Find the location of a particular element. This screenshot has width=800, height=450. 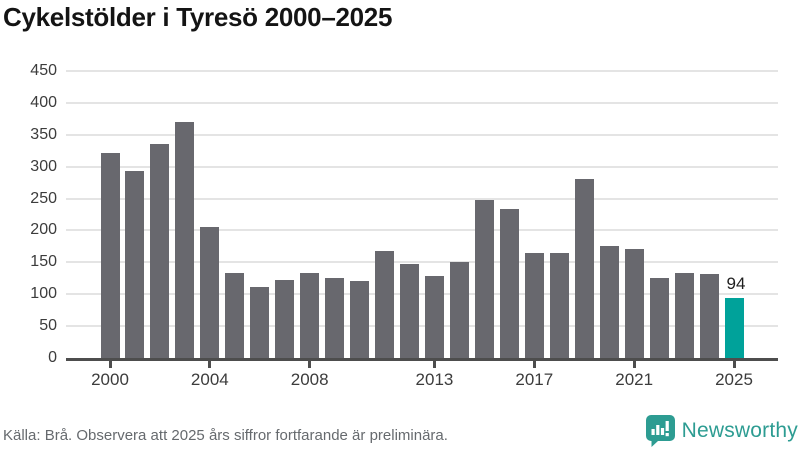

y-tick-100: 100 is located at coordinates (43, 294).